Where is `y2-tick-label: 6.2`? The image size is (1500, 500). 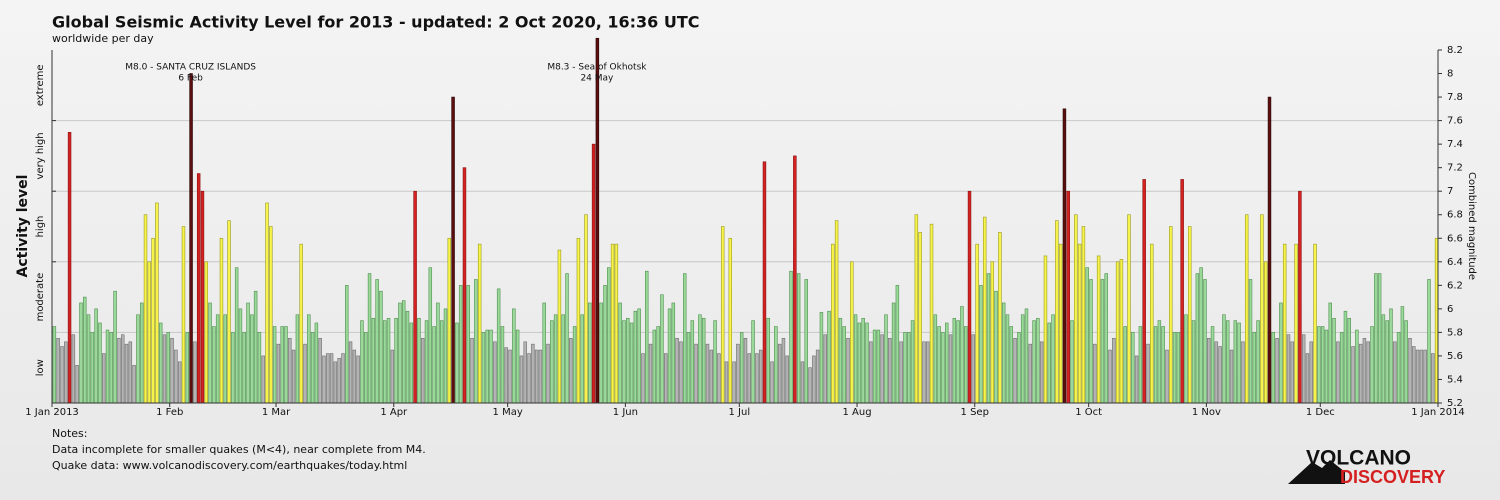
y2-tick-label: 6.2 is located at coordinates (1455, 285).